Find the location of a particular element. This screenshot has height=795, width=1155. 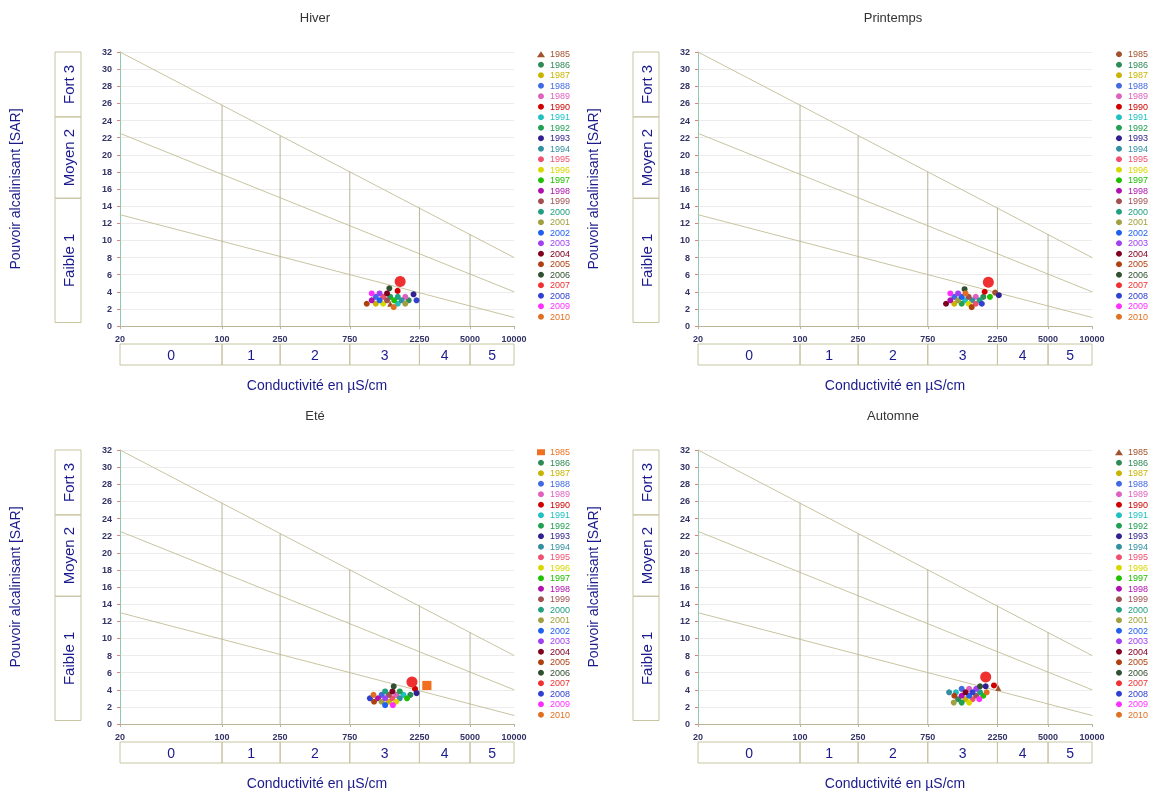

x-tick-label: 20 is located at coordinates (120, 736).